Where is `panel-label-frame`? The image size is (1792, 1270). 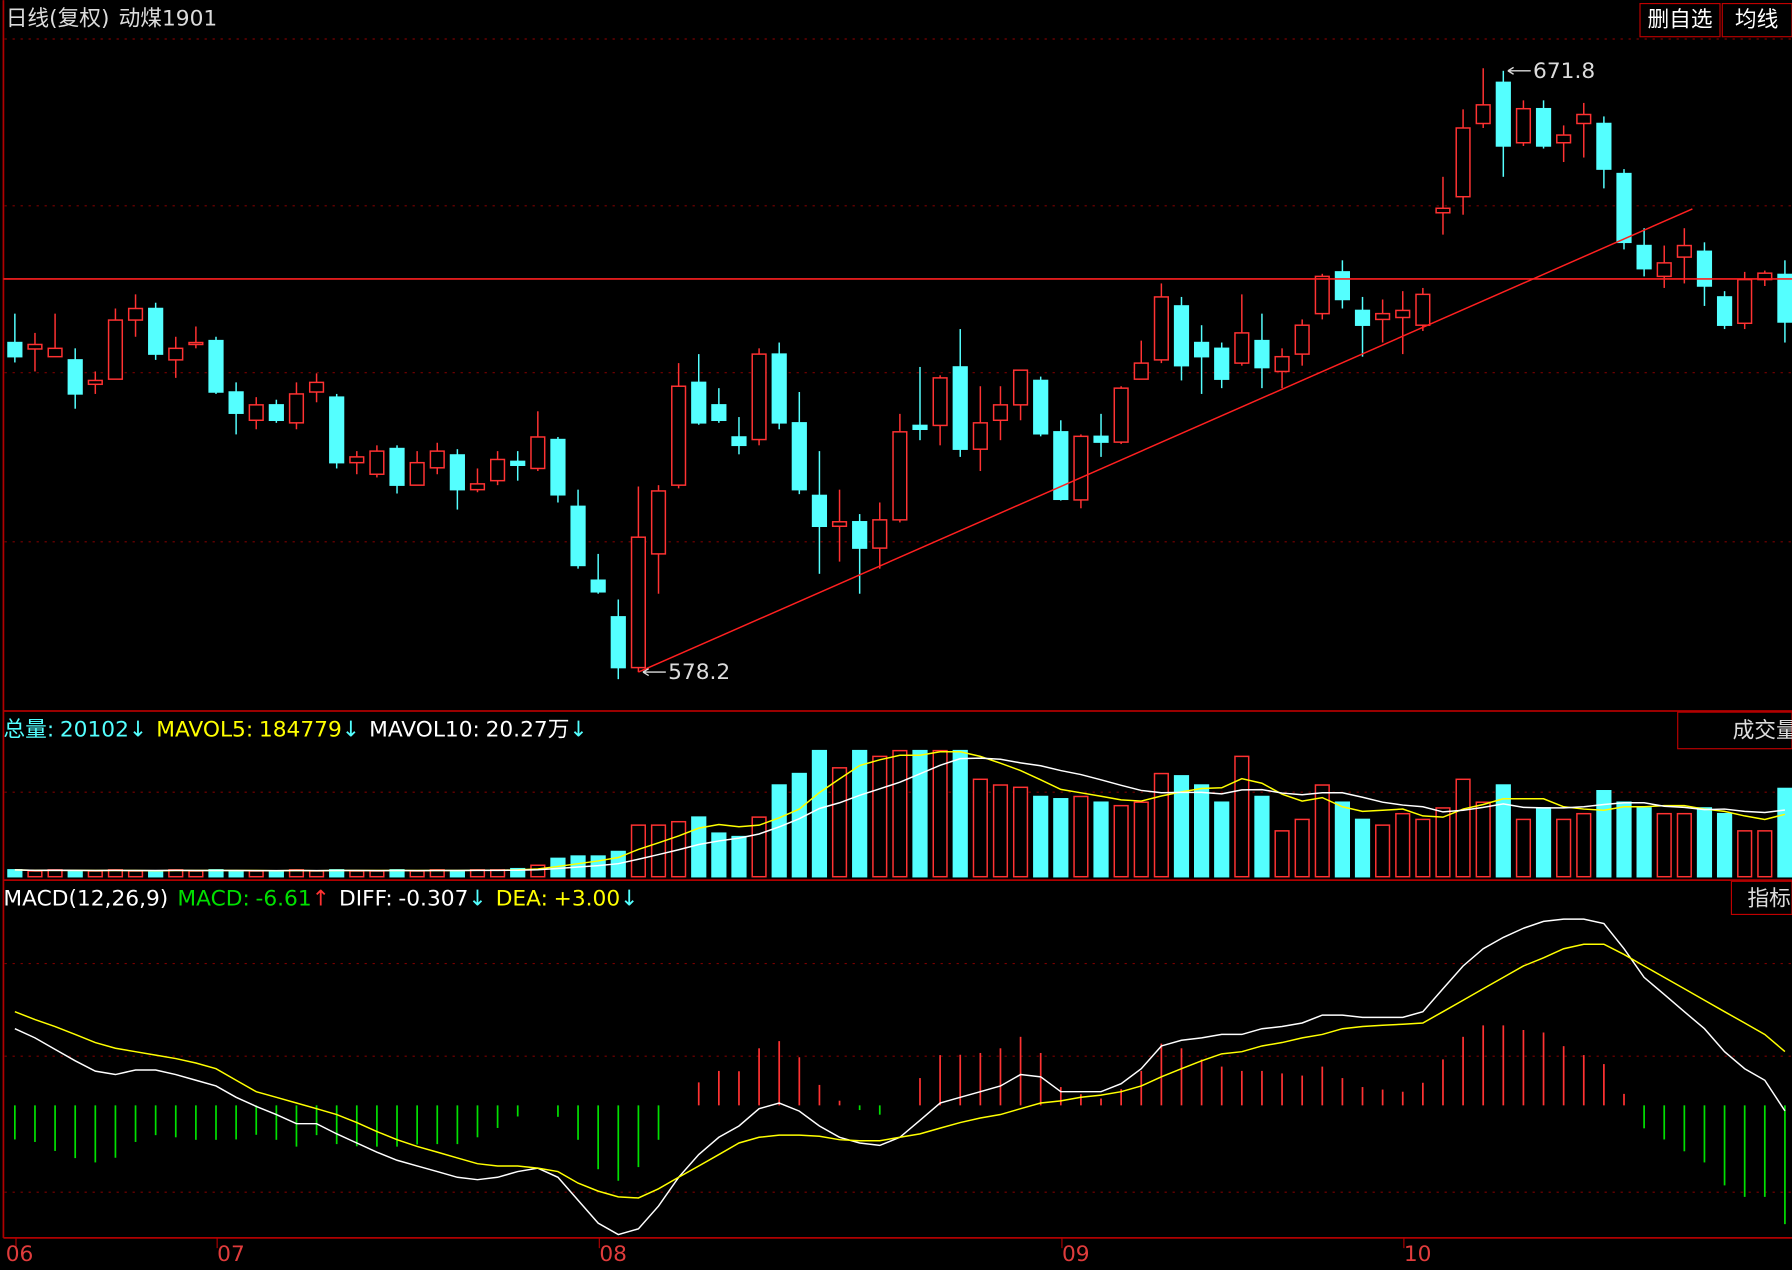 panel-label-frame is located at coordinates (1734, 730).